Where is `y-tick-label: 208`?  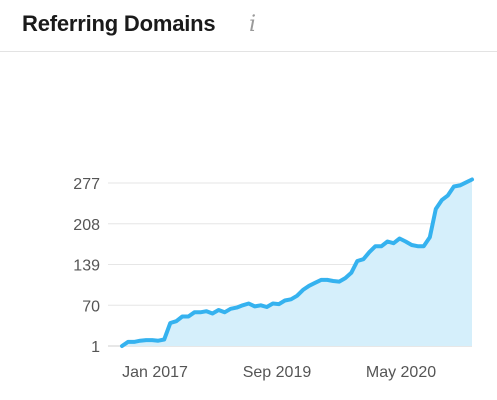 y-tick-label: 208 is located at coordinates (86, 225).